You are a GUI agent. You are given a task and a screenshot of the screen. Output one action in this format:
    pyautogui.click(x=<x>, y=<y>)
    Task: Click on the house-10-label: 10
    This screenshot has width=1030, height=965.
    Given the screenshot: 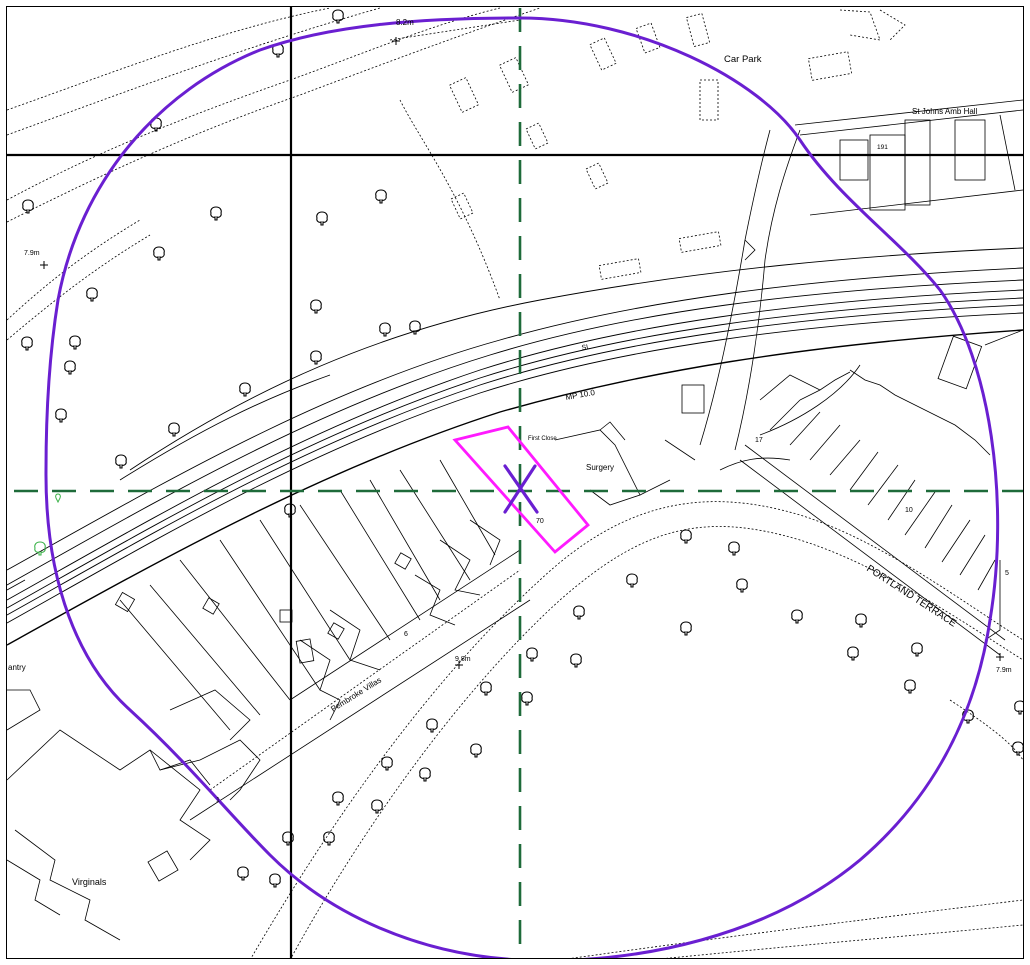 What is the action you would take?
    pyautogui.click(x=909, y=510)
    